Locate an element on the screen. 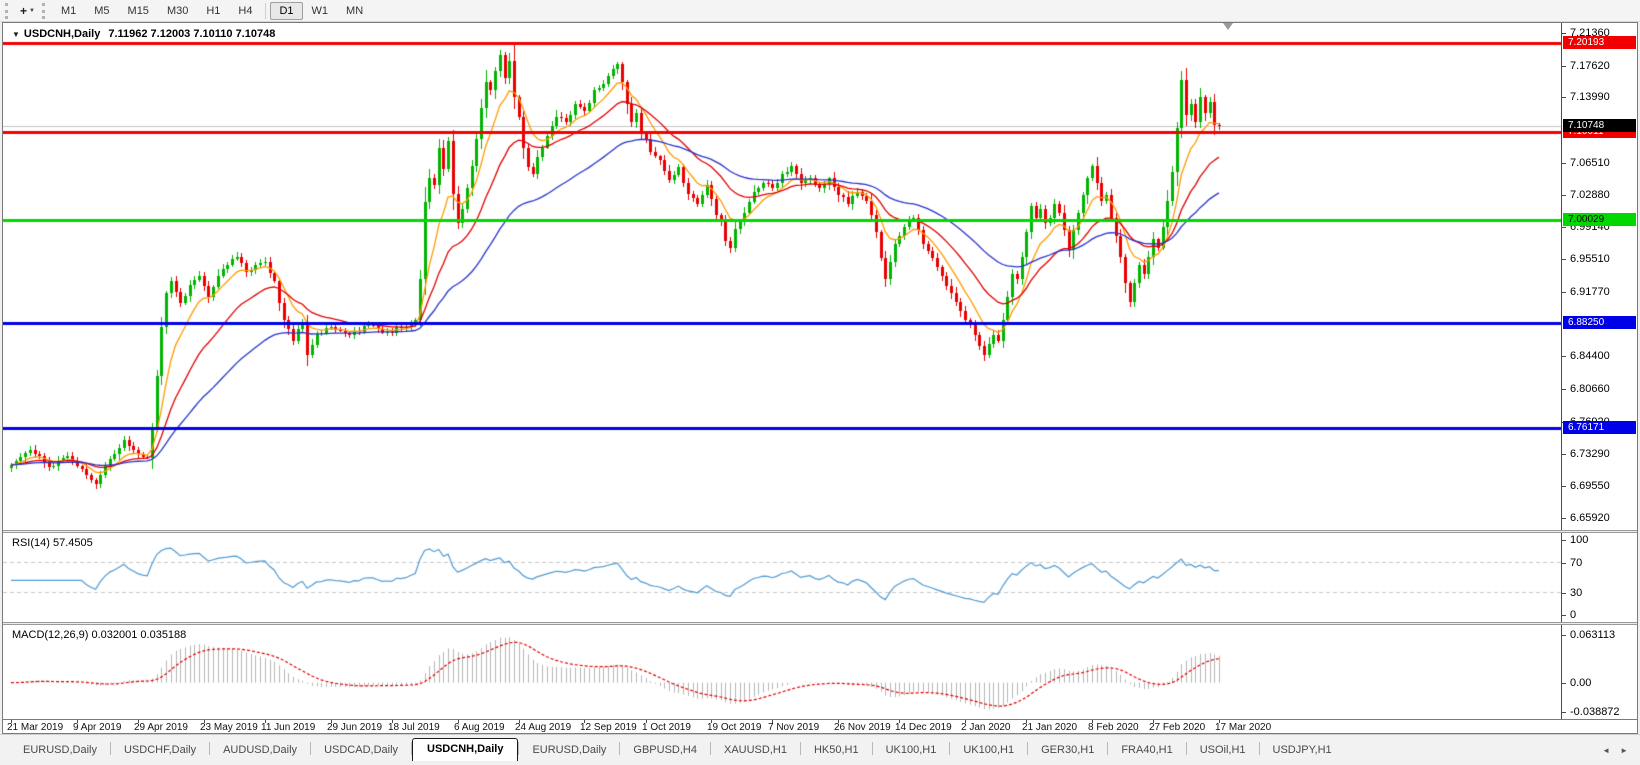 Image resolution: width=1640 pixels, height=765 pixels. date-label: 8 Feb 2020 is located at coordinates (1113, 727).